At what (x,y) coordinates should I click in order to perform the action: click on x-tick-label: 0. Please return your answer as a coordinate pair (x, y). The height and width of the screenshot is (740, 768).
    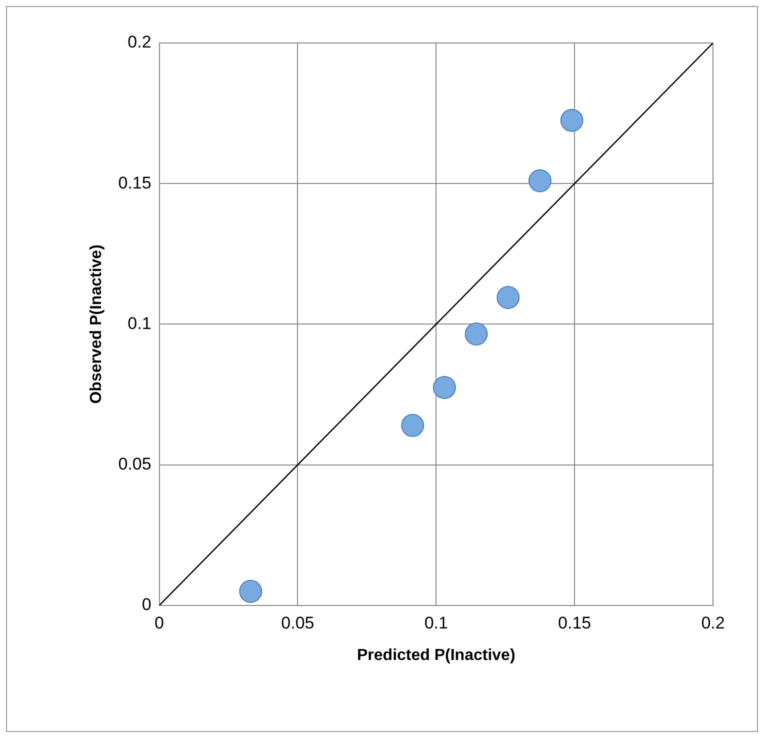
    Looking at the image, I should click on (159, 622).